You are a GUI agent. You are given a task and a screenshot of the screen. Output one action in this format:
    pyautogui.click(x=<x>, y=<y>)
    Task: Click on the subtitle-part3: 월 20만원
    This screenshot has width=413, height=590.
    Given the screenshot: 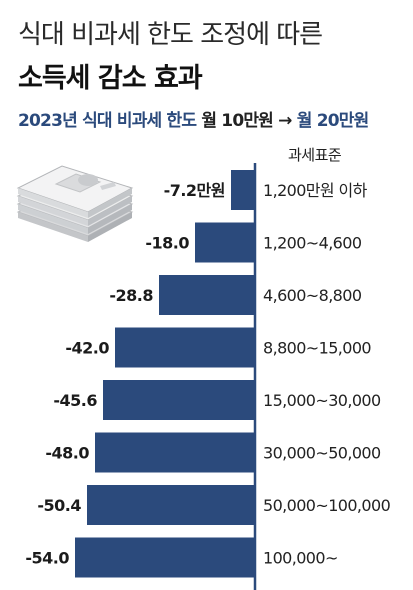 What is the action you would take?
    pyautogui.click(x=332, y=121)
    